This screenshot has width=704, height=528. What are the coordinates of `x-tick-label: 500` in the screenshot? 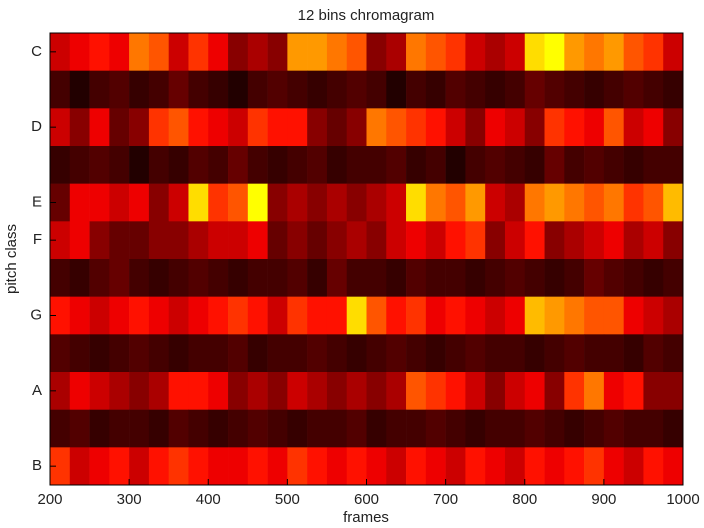 It's located at (287, 499).